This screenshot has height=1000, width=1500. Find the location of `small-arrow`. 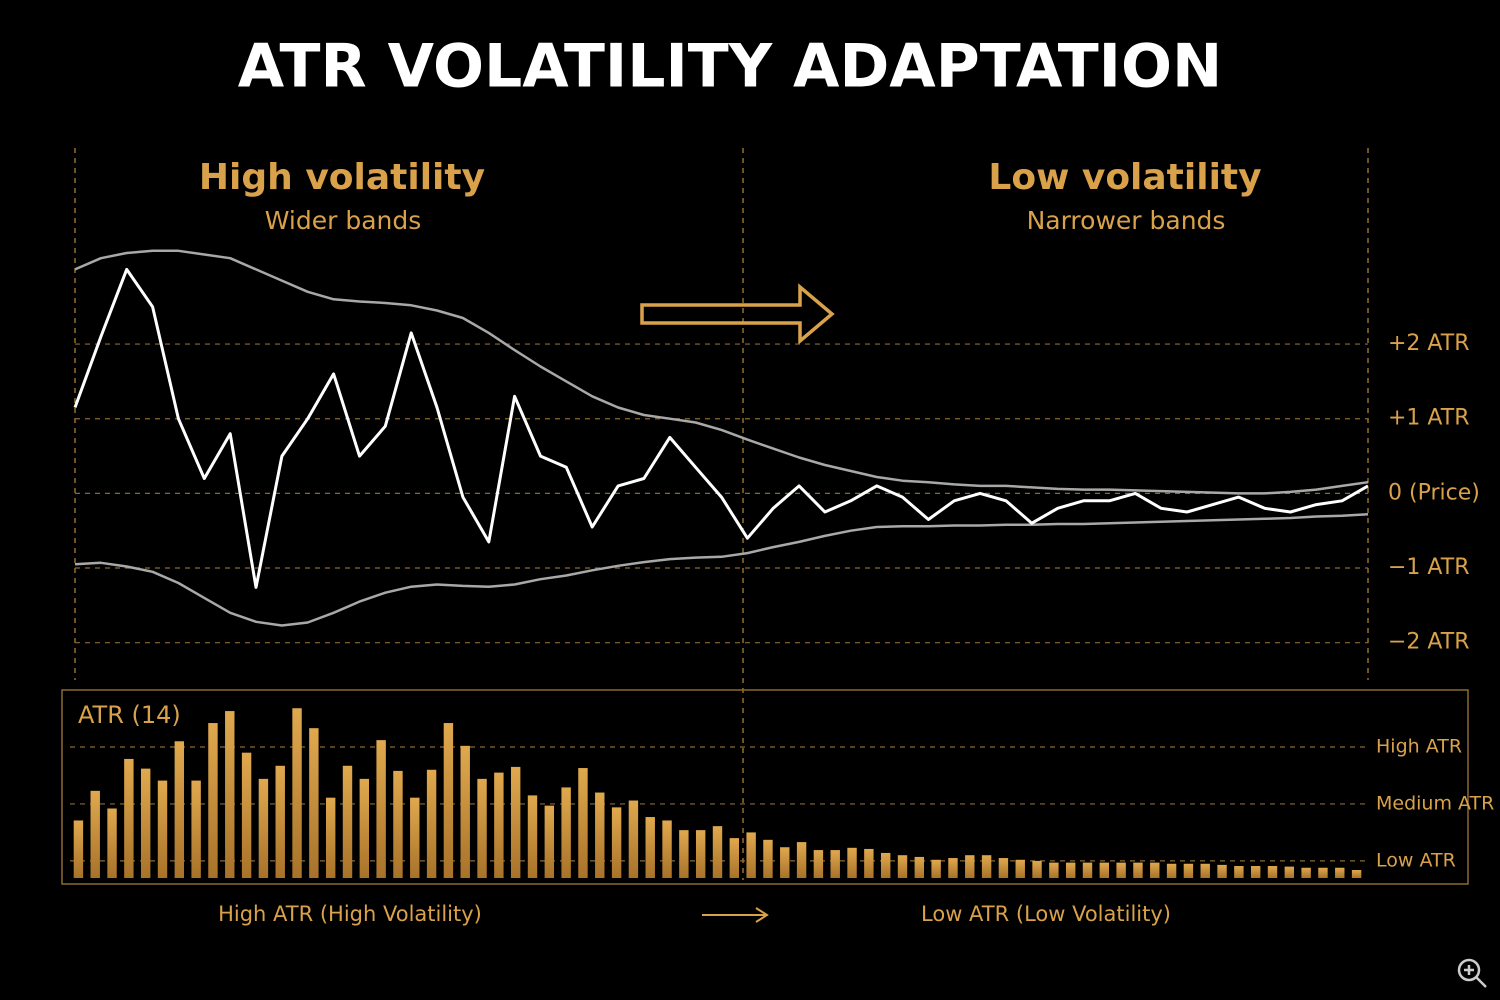

small-arrow is located at coordinates (735, 915).